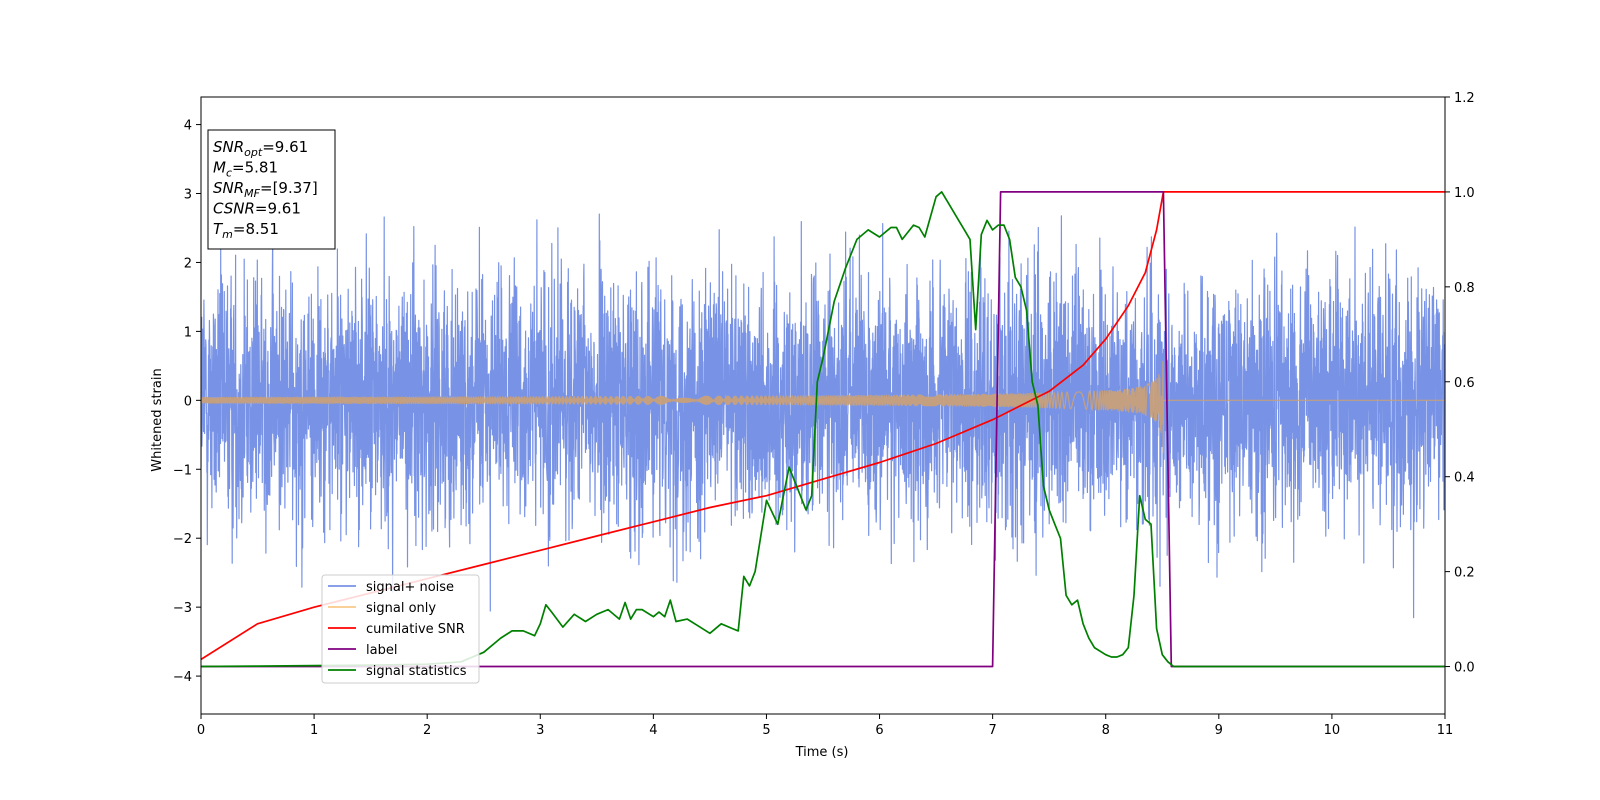  Describe the element at coordinates (188, 126) in the screenshot. I see `y-tick-label: 4` at that location.